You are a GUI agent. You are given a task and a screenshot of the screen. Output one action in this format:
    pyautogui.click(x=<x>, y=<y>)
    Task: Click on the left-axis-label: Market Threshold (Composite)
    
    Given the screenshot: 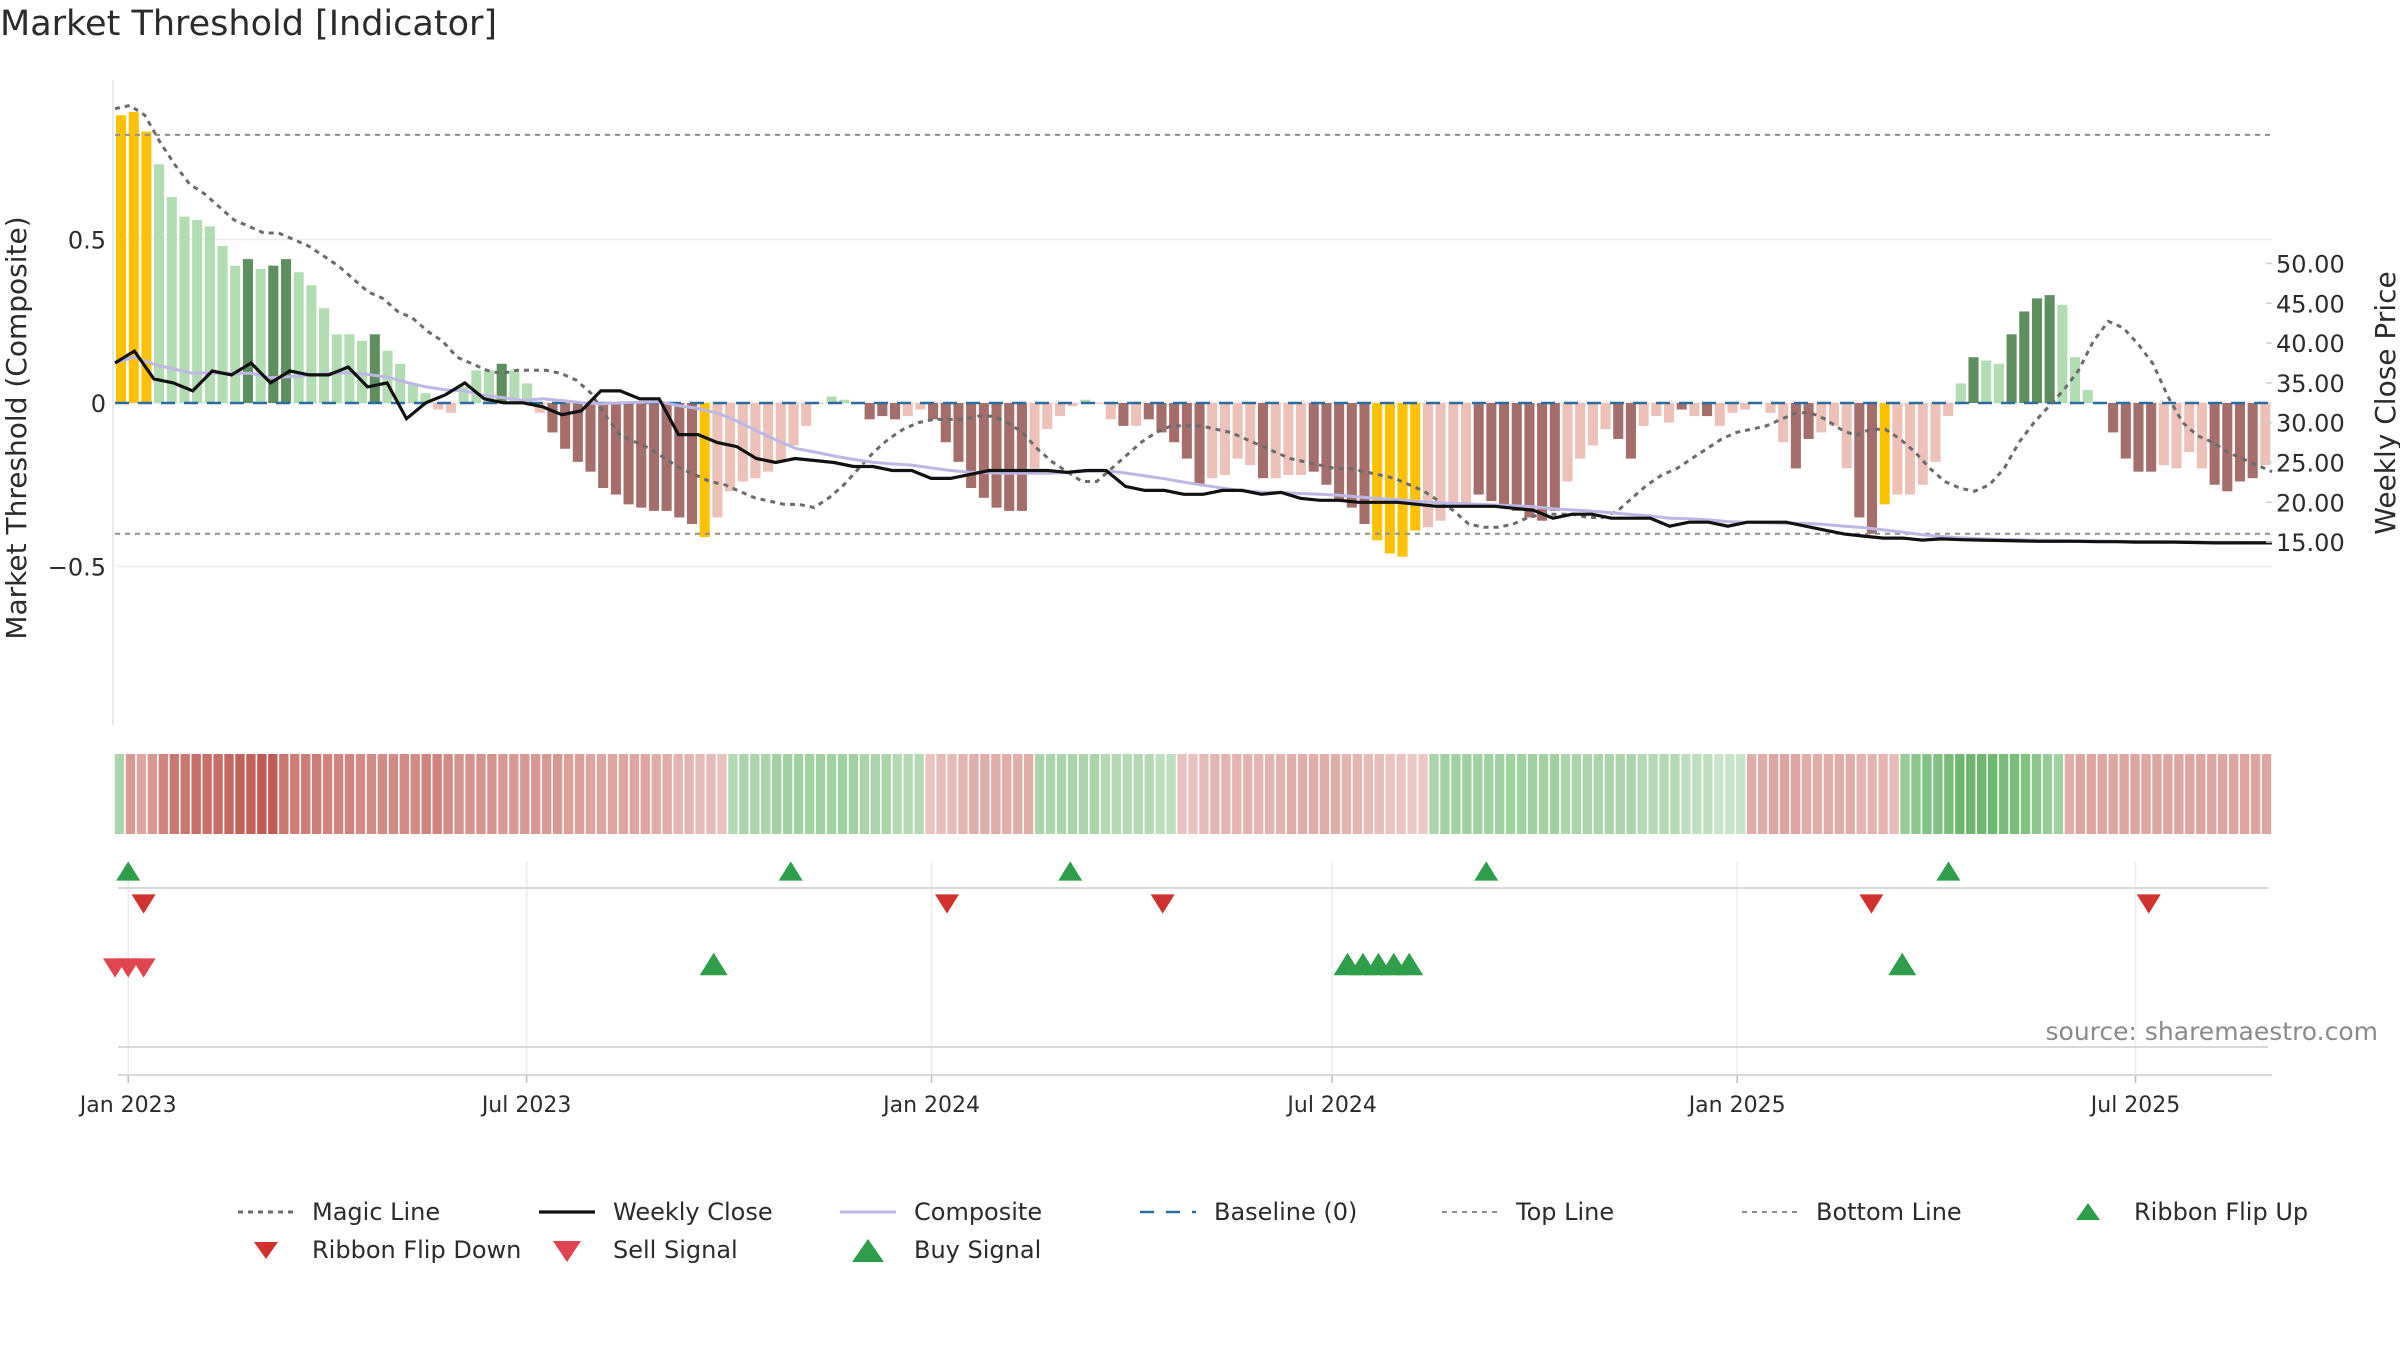 What is the action you would take?
    pyautogui.click(x=16, y=427)
    